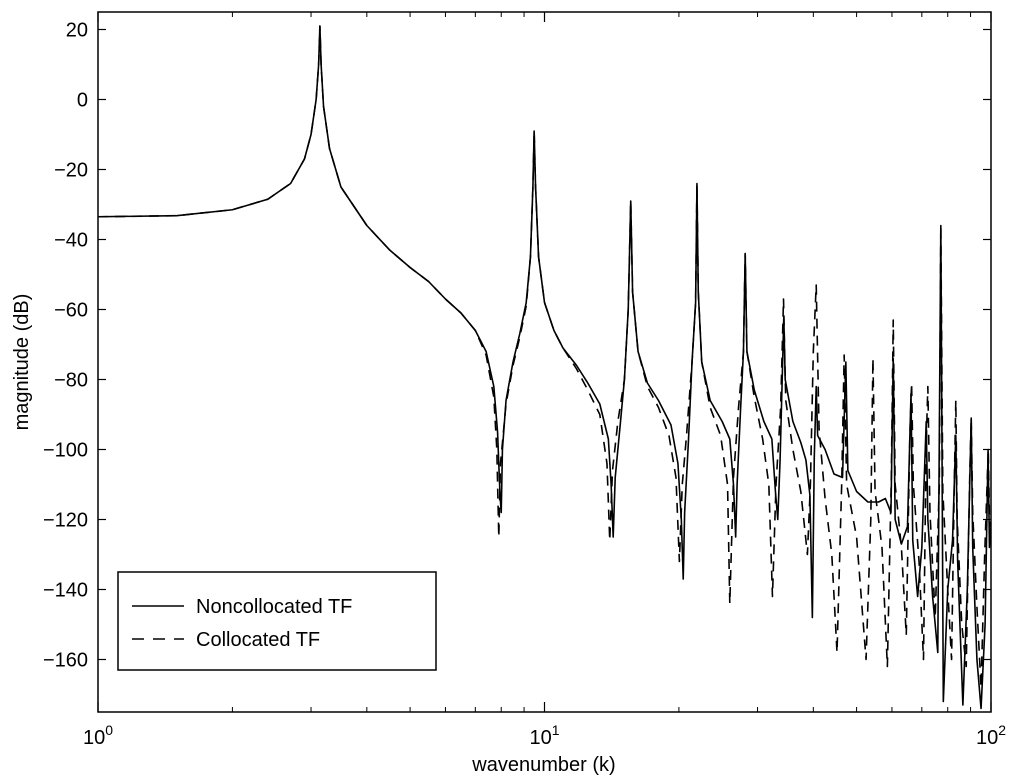 The image size is (1010, 776). I want to click on y-tick-label: −40, so click(71, 241).